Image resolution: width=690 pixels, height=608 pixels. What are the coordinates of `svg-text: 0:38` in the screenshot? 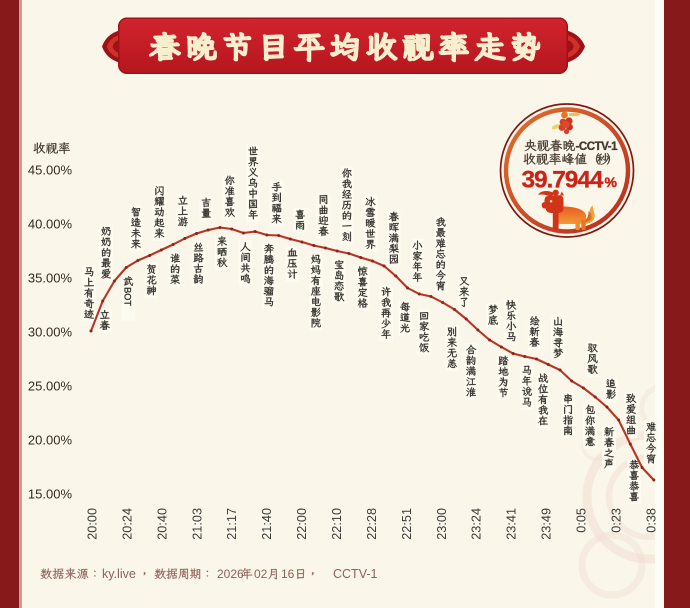 It's located at (651, 520).